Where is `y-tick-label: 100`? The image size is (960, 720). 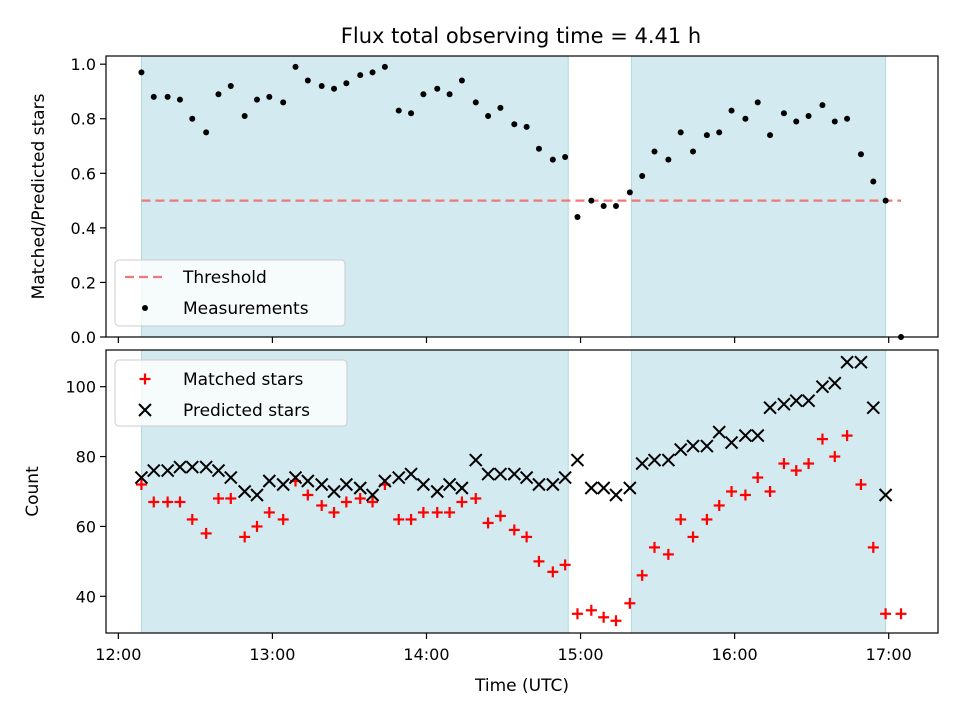 y-tick-label: 100 is located at coordinates (80, 387).